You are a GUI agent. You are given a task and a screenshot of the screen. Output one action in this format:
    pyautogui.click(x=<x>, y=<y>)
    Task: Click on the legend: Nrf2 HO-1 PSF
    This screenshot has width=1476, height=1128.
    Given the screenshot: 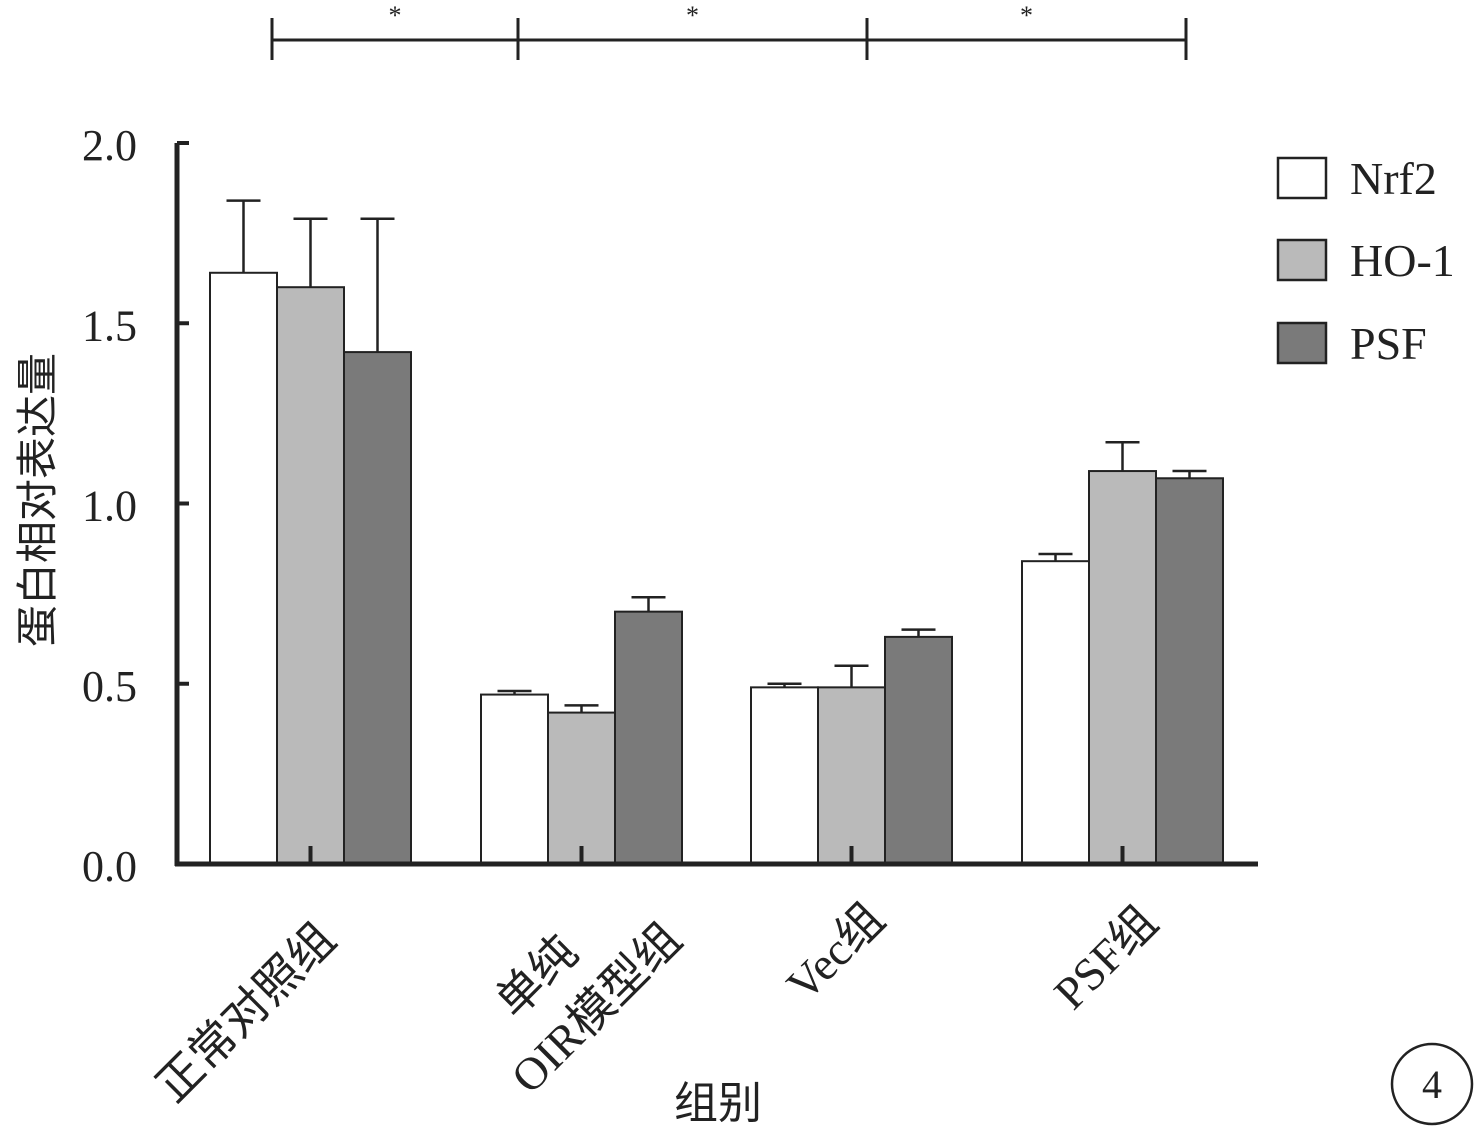 What is the action you would take?
    pyautogui.click(x=1365, y=261)
    